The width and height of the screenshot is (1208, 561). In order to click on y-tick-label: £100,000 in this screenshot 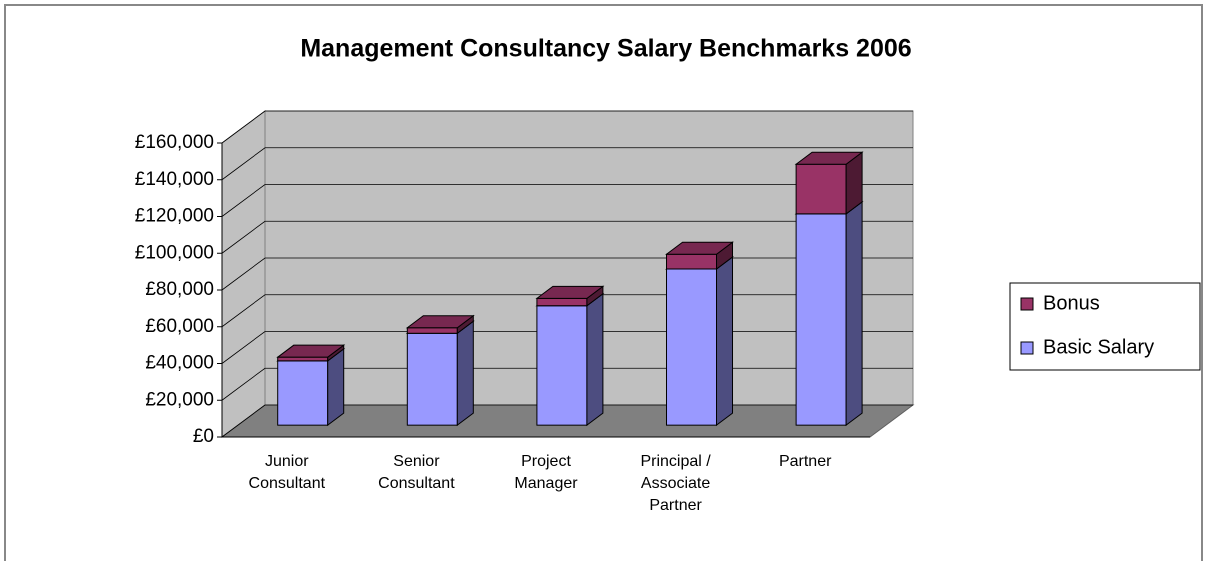, I will do `click(174, 252)`.